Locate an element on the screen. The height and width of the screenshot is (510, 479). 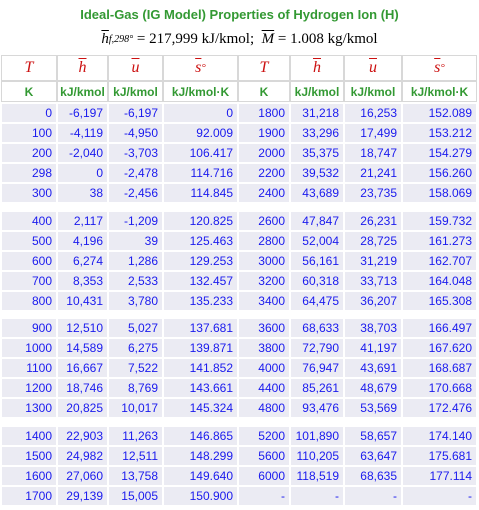
data-cell: 106.417 is located at coordinates (200, 153).